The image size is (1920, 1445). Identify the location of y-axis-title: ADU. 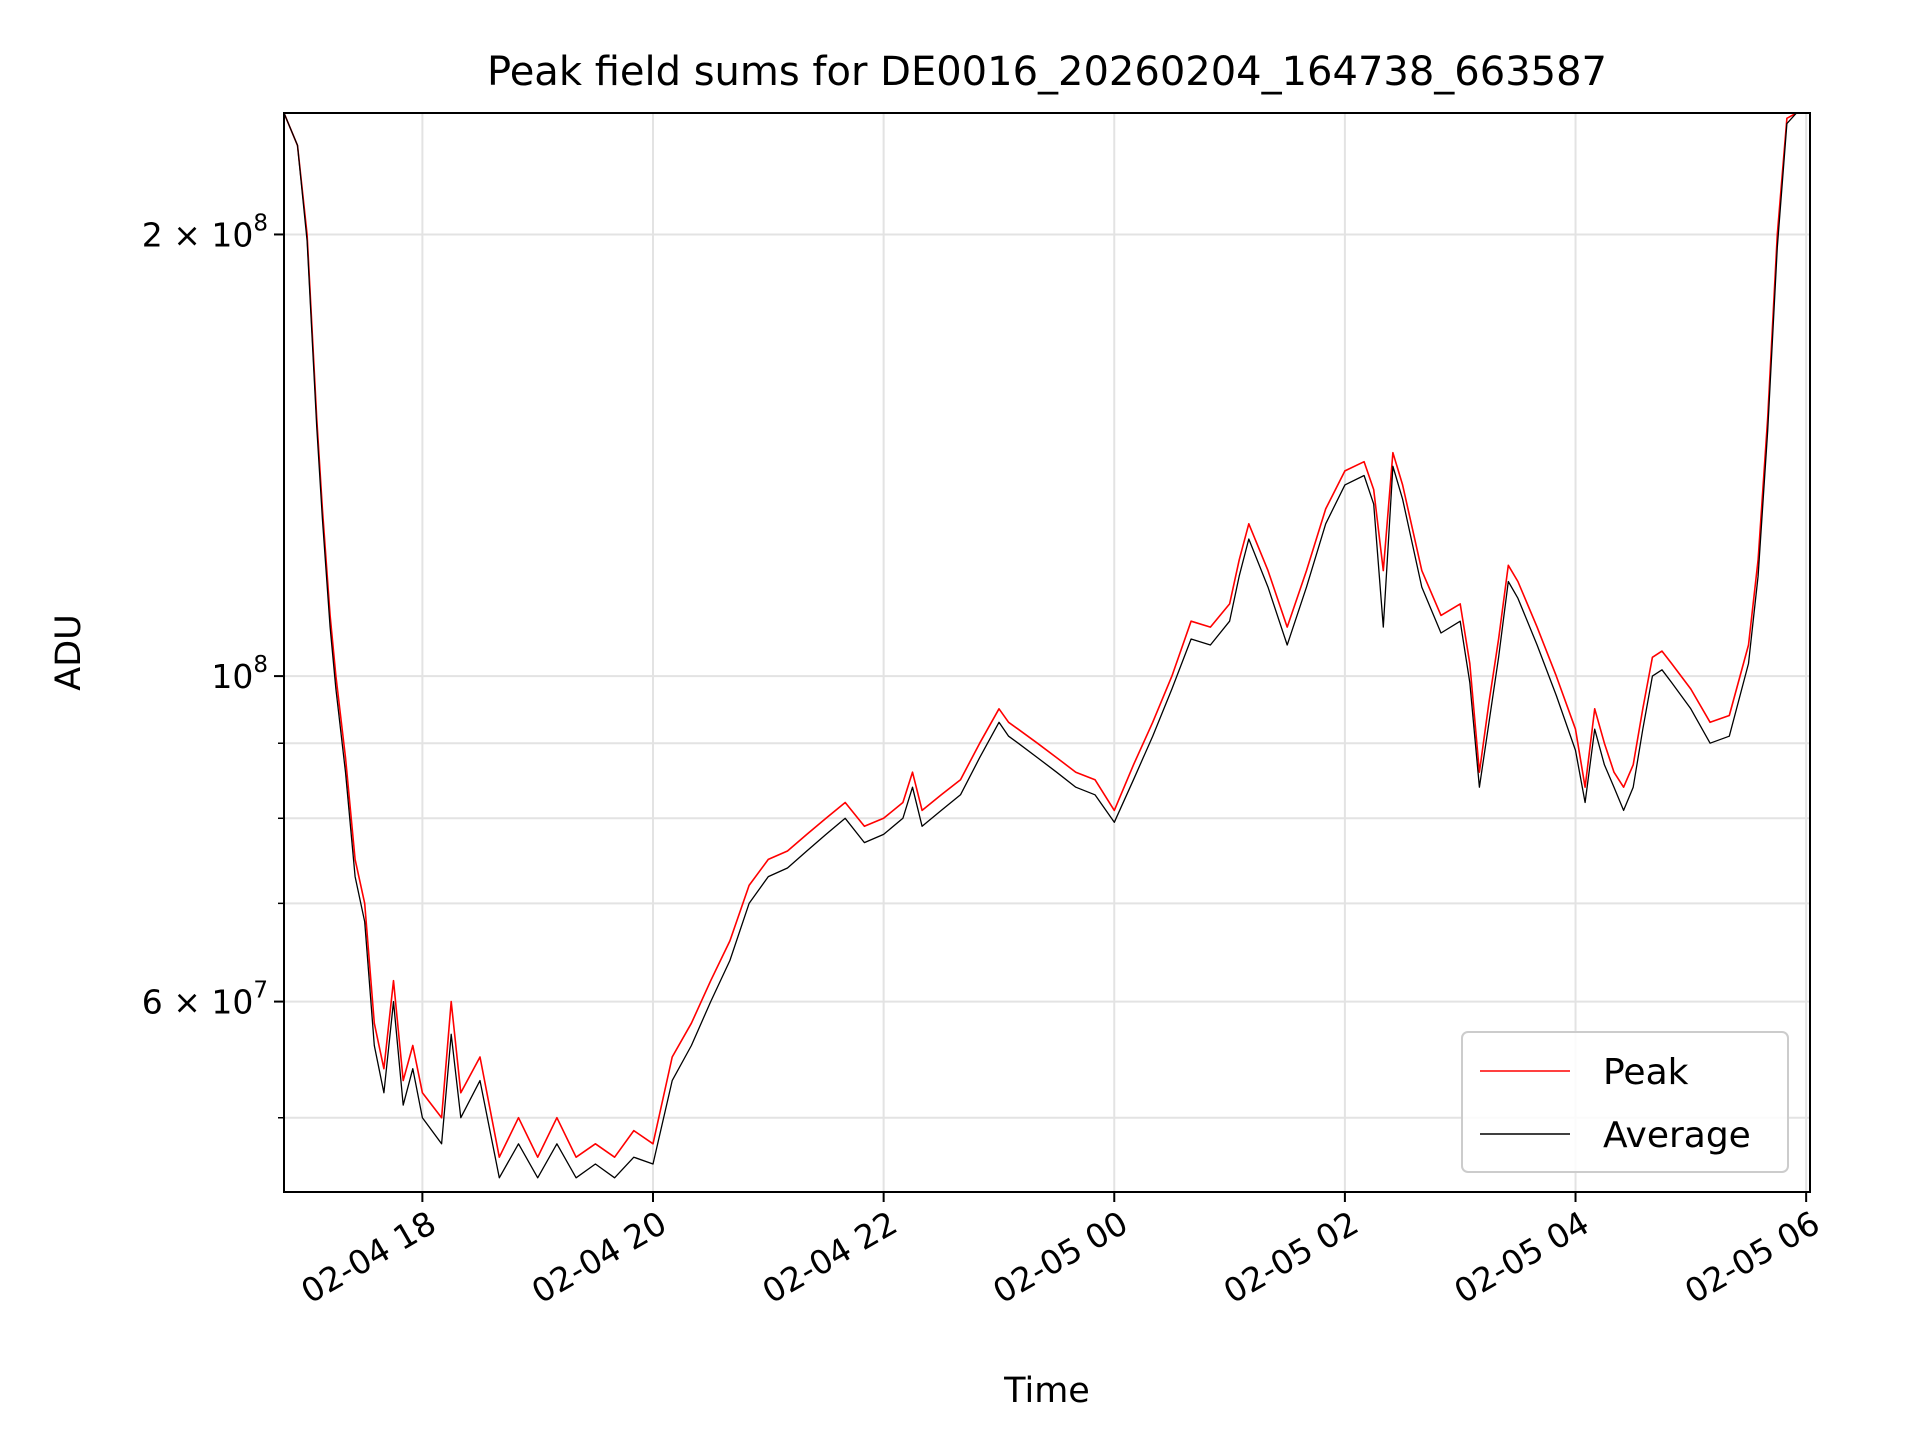
(69, 652).